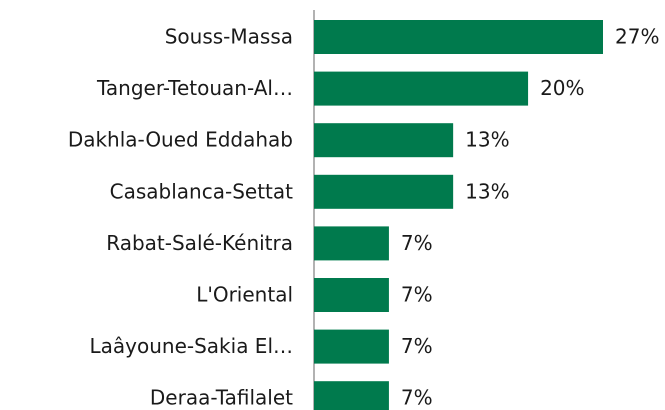 Image resolution: width=665 pixels, height=410 pixels. Describe the element at coordinates (637, 37) in the screenshot. I see `value-label: 27%` at that location.